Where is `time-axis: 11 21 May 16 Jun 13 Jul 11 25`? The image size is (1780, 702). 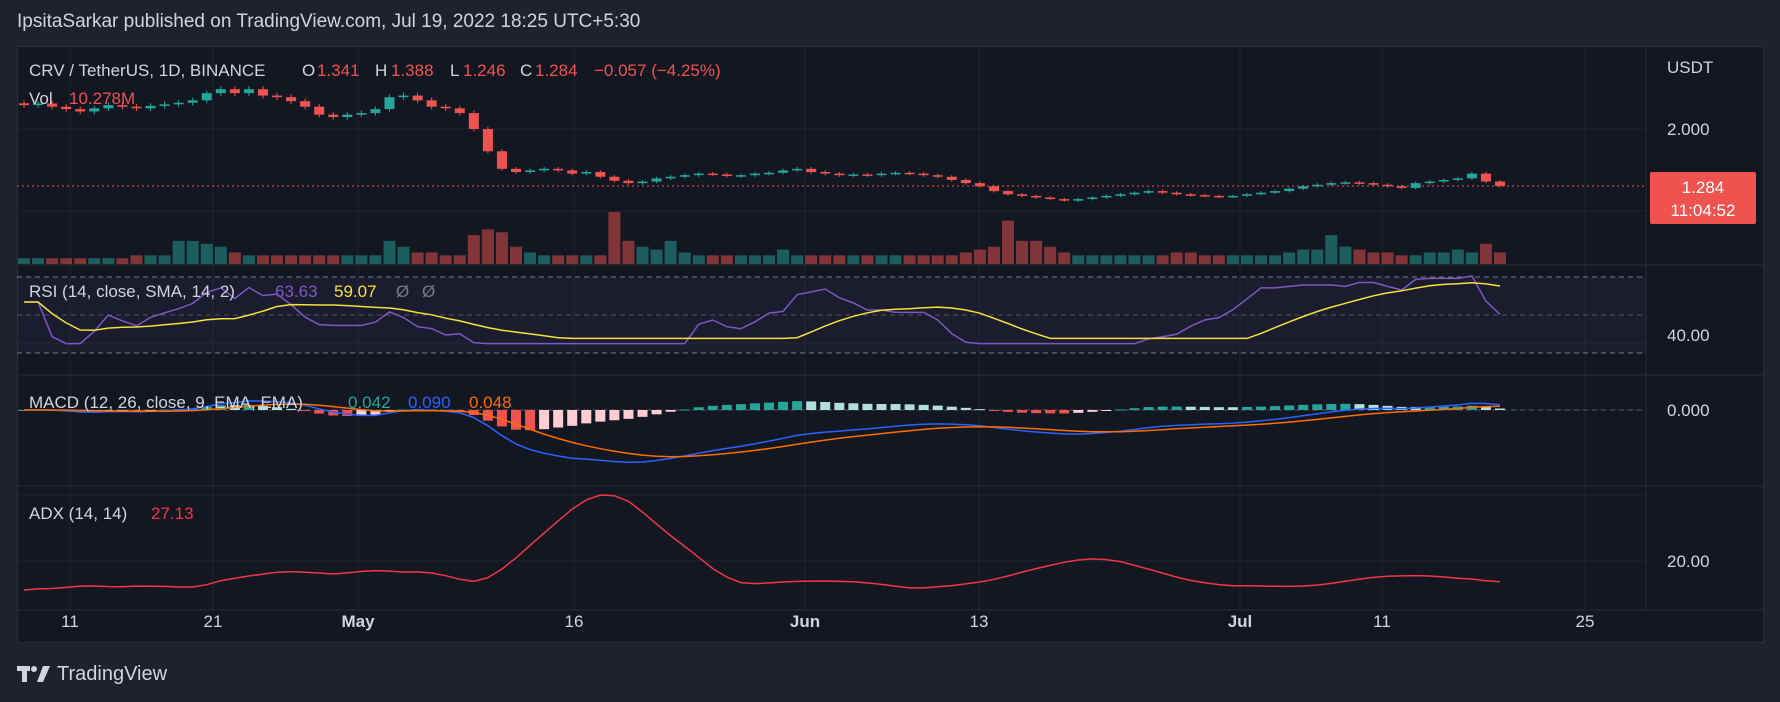 time-axis: 11 21 May 16 Jun 13 Jul 11 25 is located at coordinates (827, 621).